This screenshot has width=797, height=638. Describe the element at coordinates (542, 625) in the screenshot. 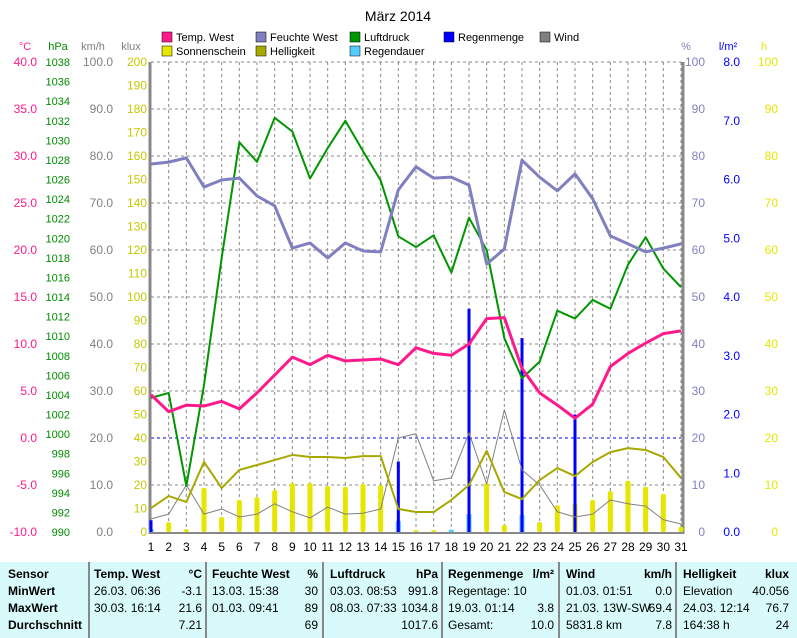

I see `rain-total: 10.0` at that location.